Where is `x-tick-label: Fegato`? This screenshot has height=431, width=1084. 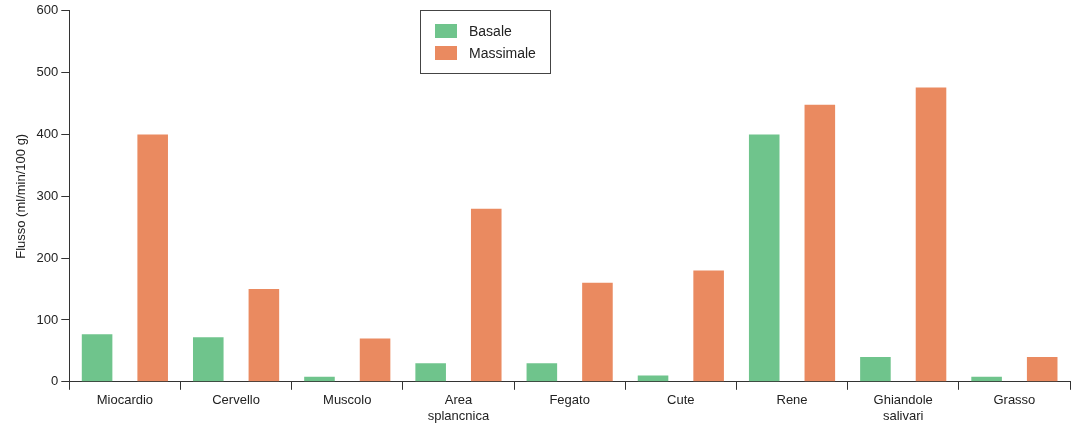 x-tick-label: Fegato is located at coordinates (569, 400).